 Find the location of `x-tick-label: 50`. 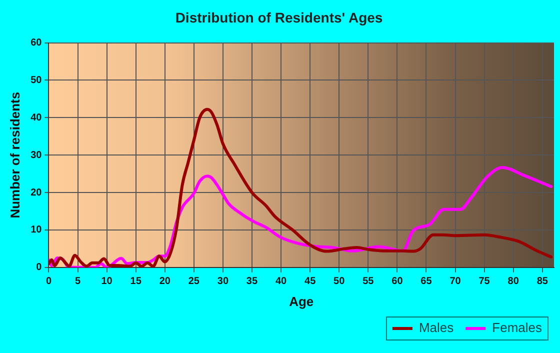

x-tick-label: 50 is located at coordinates (340, 282).